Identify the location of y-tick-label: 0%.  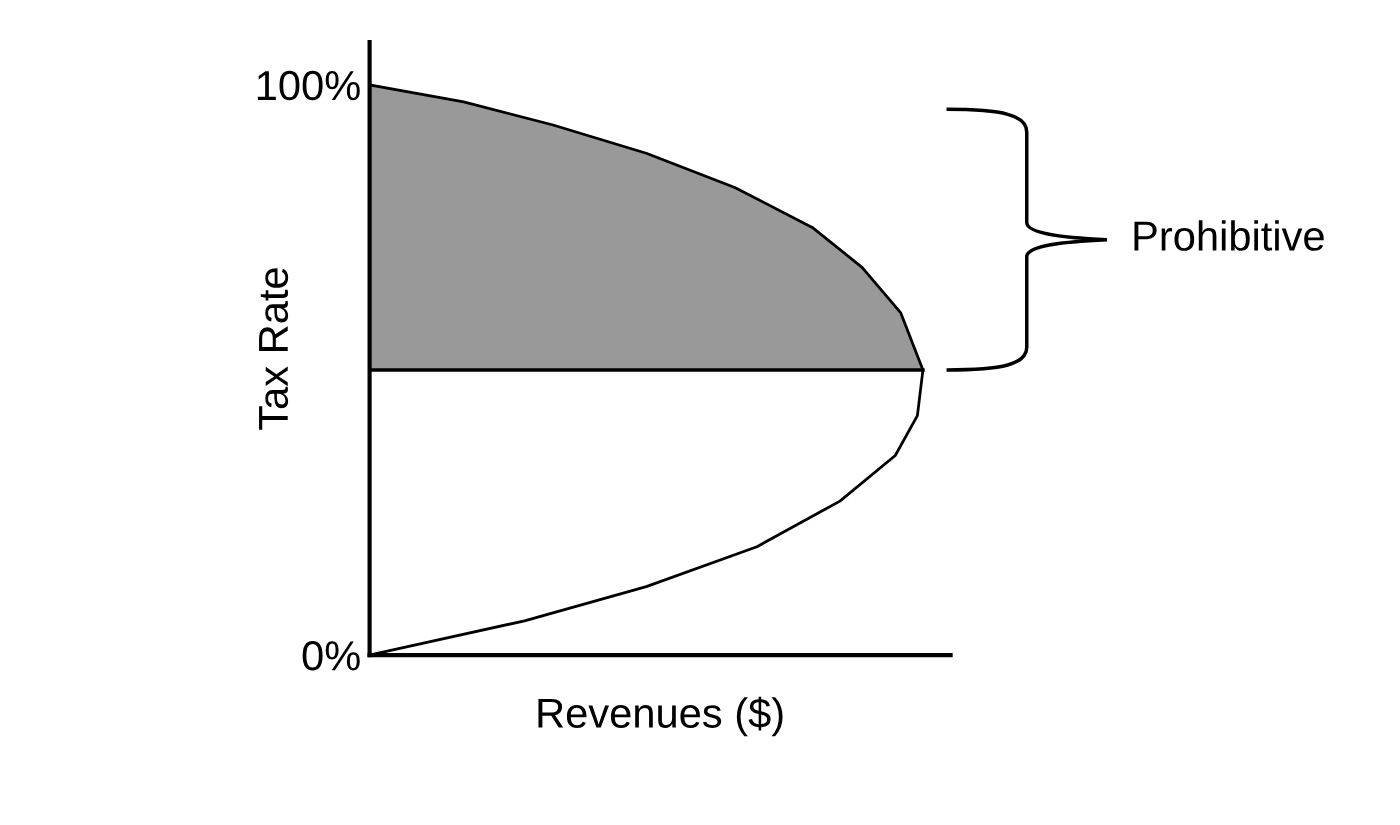
(331, 656).